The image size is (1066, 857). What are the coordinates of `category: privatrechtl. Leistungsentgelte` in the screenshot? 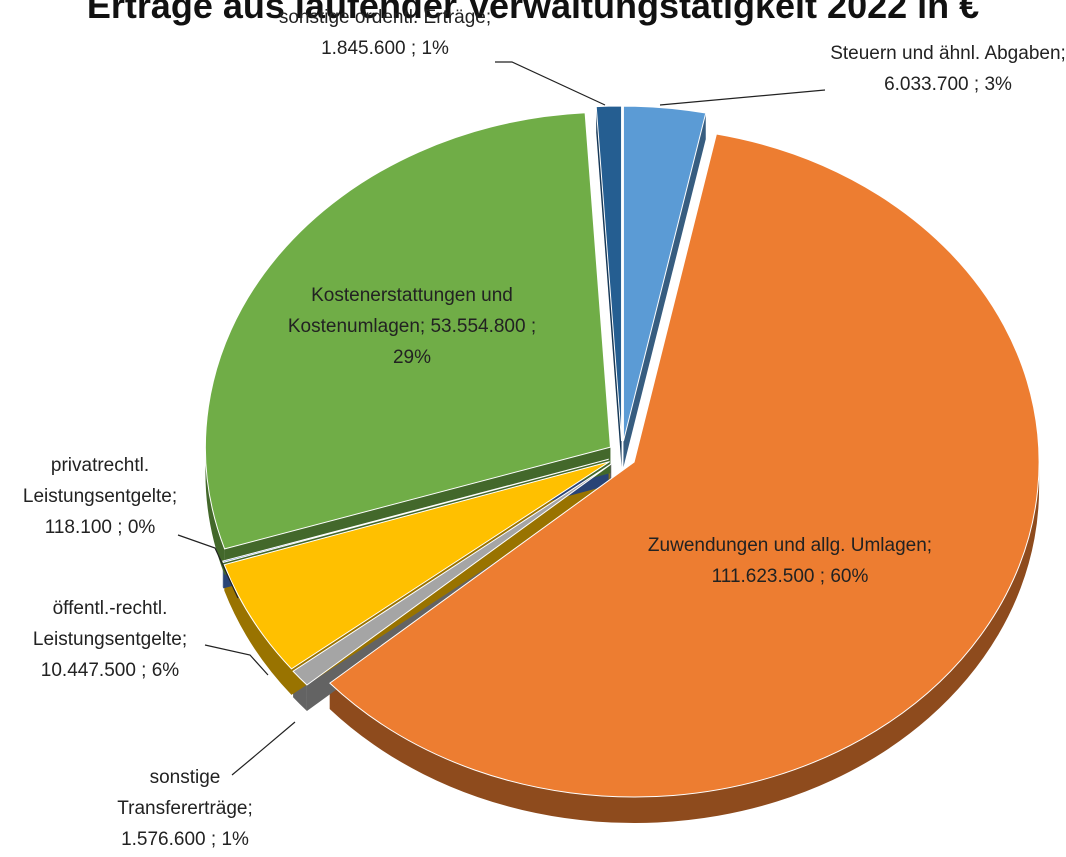 It's located at (97, 481).